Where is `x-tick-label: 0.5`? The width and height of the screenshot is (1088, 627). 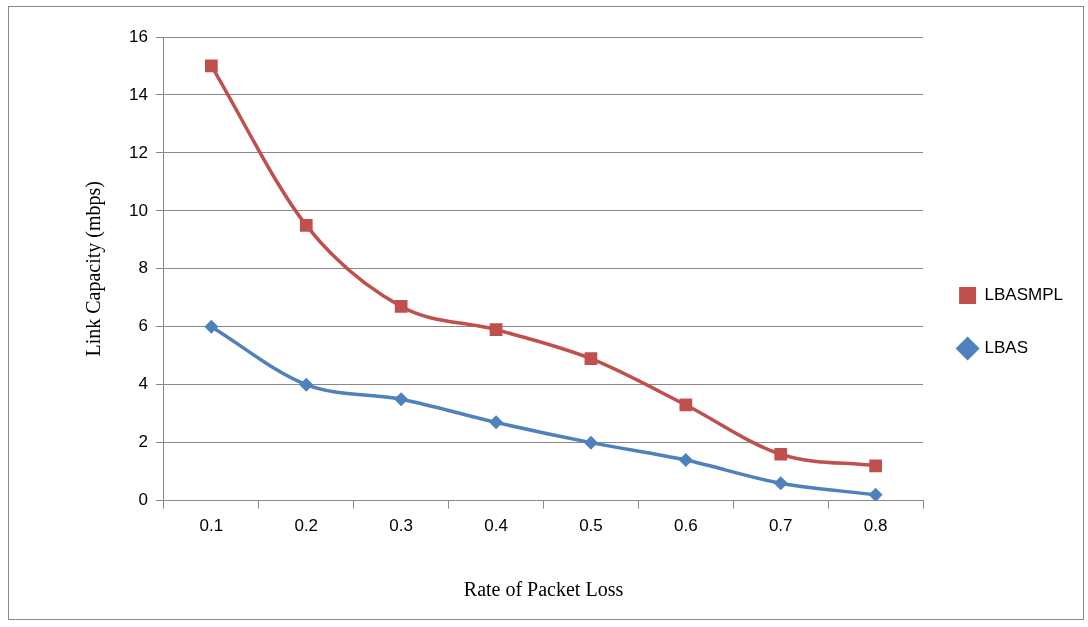
x-tick-label: 0.5 is located at coordinates (591, 526).